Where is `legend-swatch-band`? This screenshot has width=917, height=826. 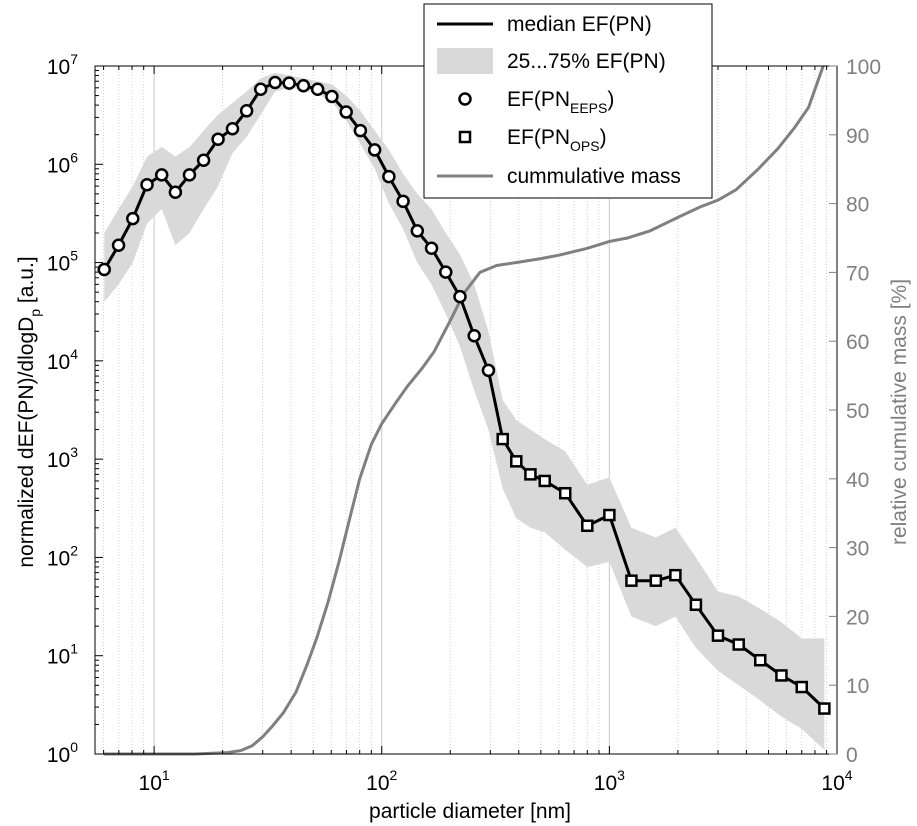
legend-swatch-band is located at coordinates (465, 61).